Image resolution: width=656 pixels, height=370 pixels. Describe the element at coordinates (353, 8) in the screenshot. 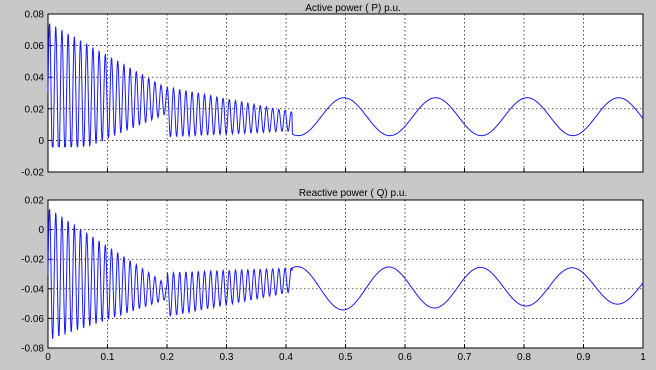

I see `chart-title-active-power: Active power ( P) p.u.` at that location.